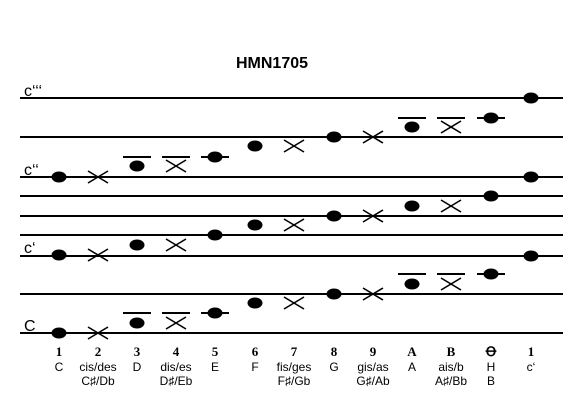 This screenshot has height=412, width=584. What do you see at coordinates (531, 359) in the screenshot?
I see `column-label: 1c‘` at bounding box center [531, 359].